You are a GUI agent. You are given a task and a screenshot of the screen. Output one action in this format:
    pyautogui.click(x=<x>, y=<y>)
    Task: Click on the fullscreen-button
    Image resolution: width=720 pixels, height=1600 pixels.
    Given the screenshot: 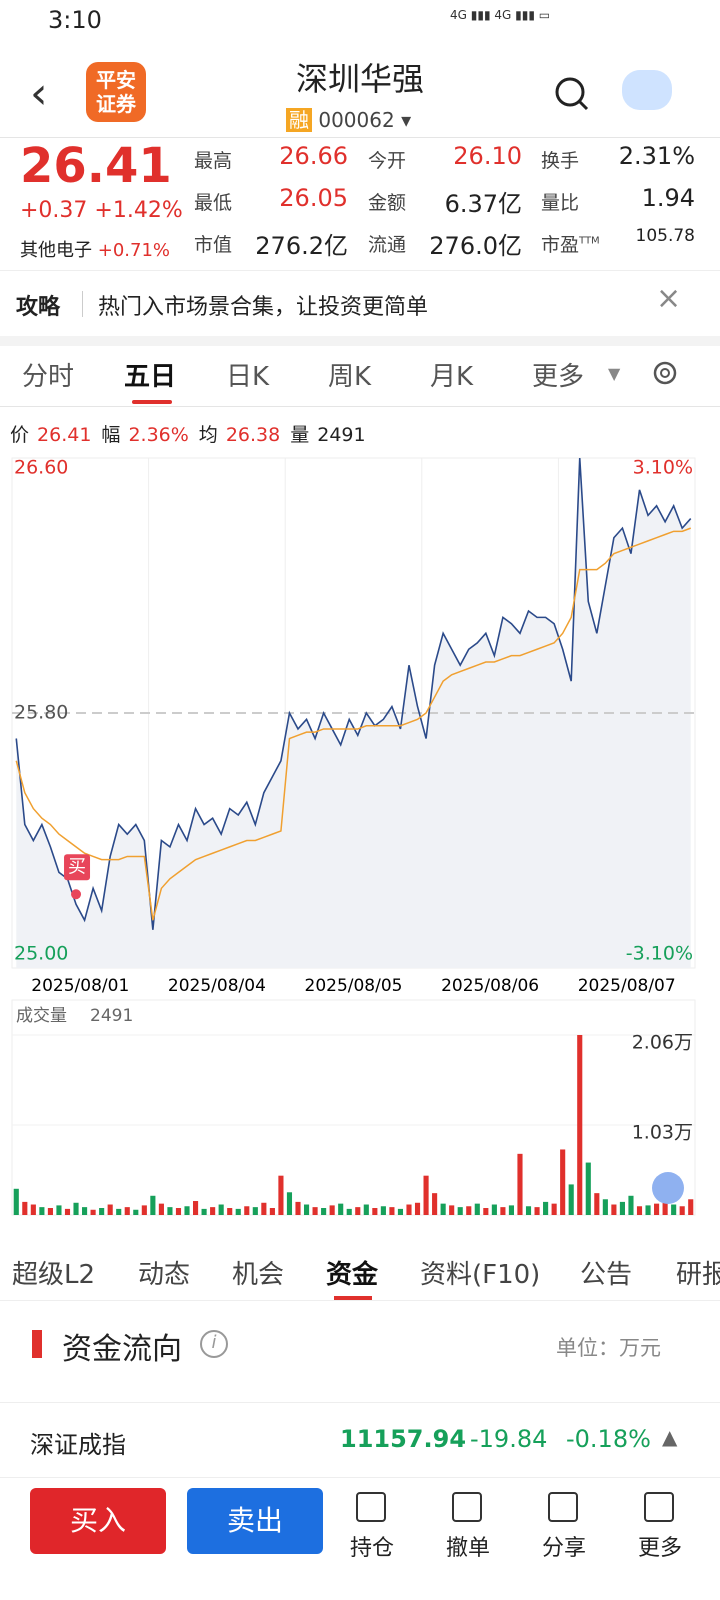 What is the action you would take?
    pyautogui.click(x=668, y=1188)
    